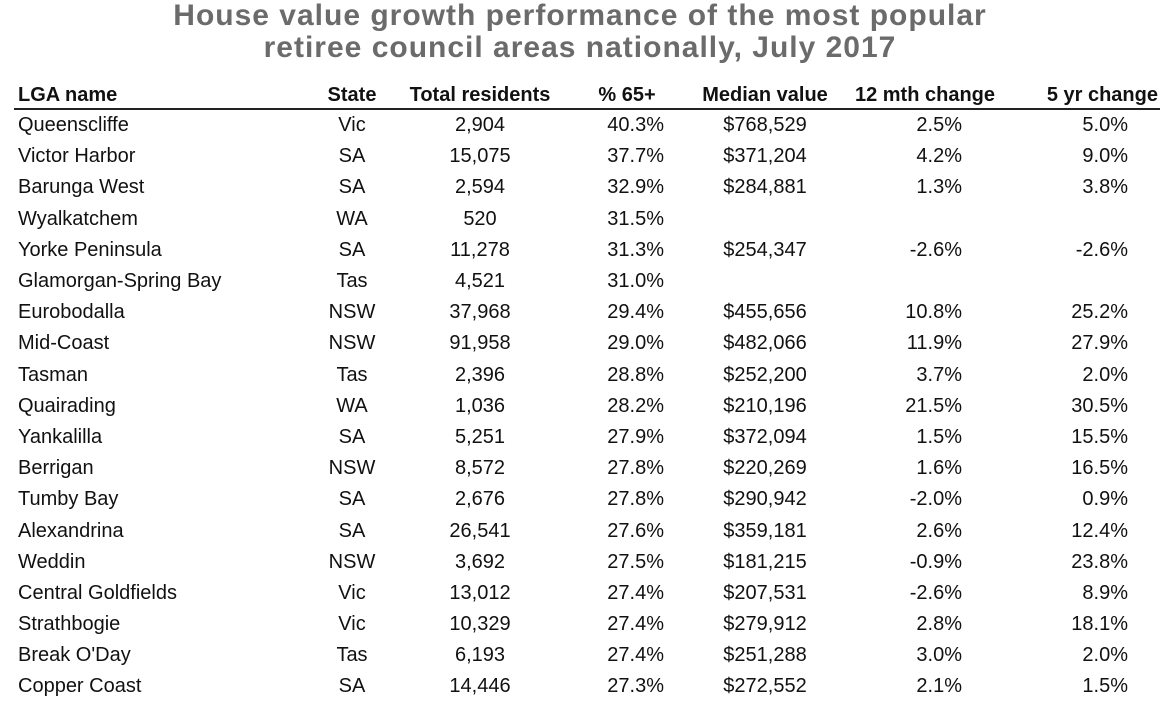  Describe the element at coordinates (352, 624) in the screenshot. I see `cell-state: Vic` at that location.